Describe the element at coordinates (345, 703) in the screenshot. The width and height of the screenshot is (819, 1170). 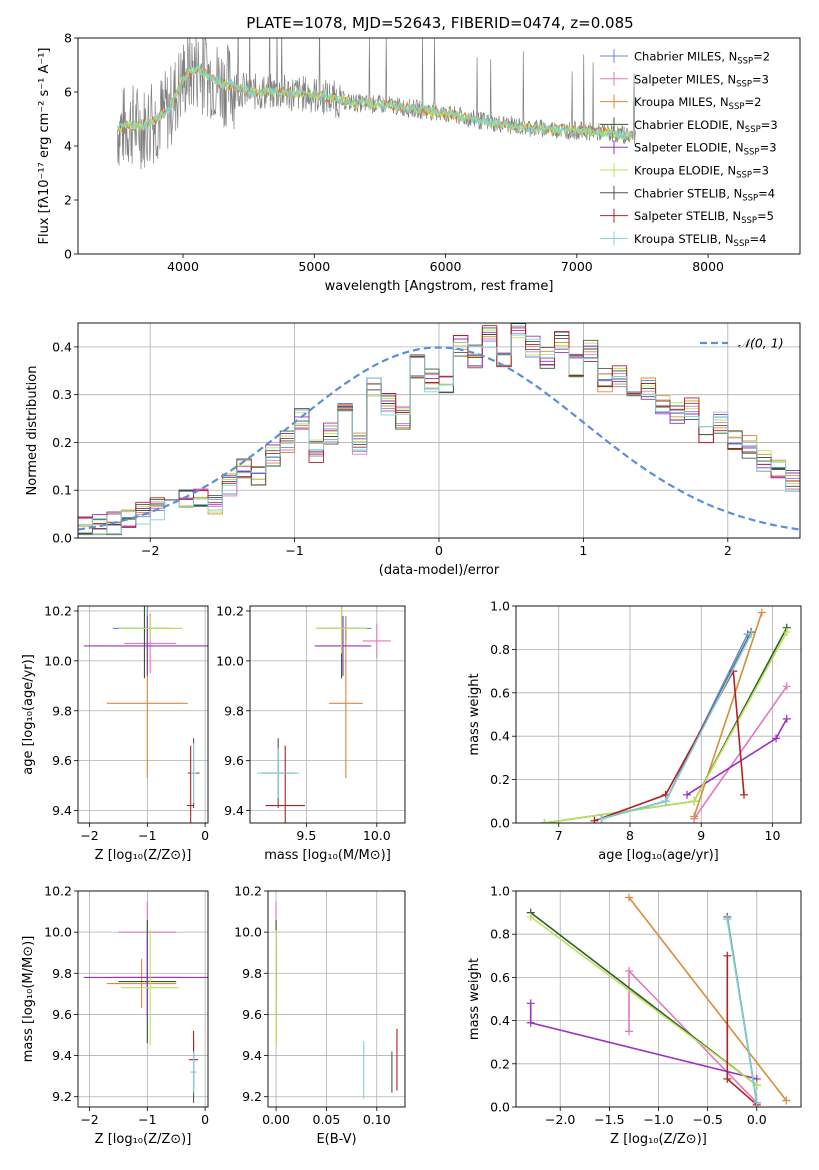
I see `age_vs_mass-point-kroupa_miles` at that location.